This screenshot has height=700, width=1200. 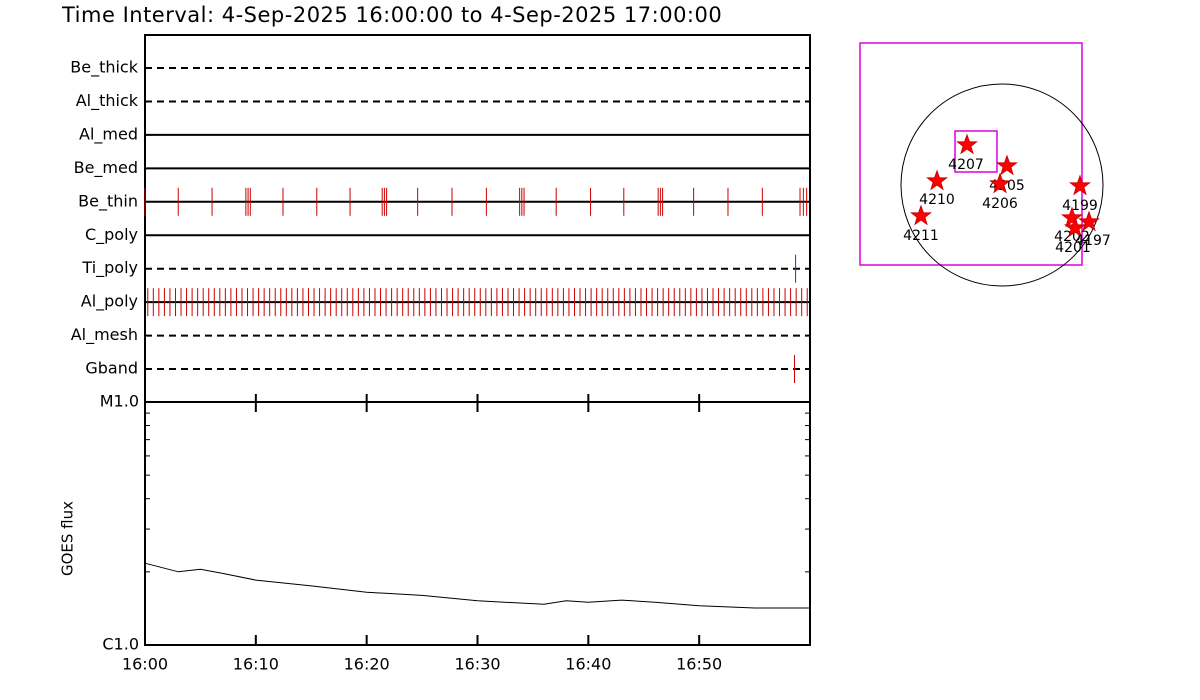 What do you see at coordinates (107, 101) in the screenshot?
I see `filter-label: Al_thick` at bounding box center [107, 101].